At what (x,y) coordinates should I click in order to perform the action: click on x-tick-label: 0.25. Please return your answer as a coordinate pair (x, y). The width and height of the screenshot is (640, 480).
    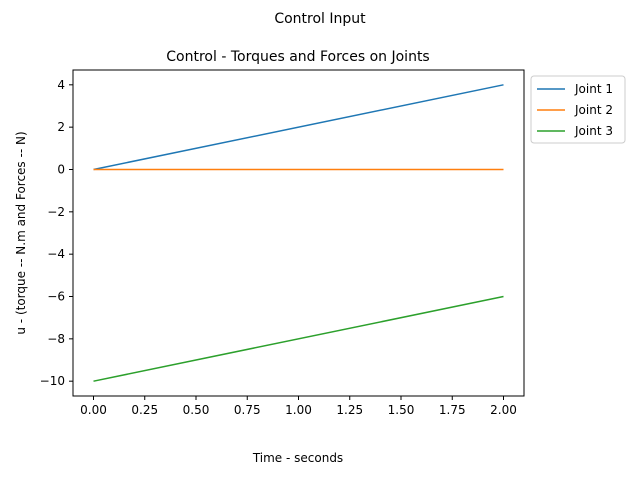
    Looking at the image, I should click on (144, 410).